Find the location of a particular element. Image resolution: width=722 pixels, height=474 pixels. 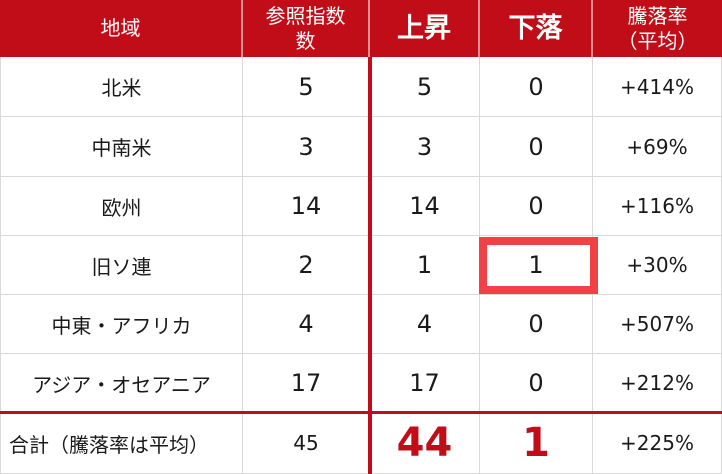

cell-total-up: 44 is located at coordinates (425, 443).